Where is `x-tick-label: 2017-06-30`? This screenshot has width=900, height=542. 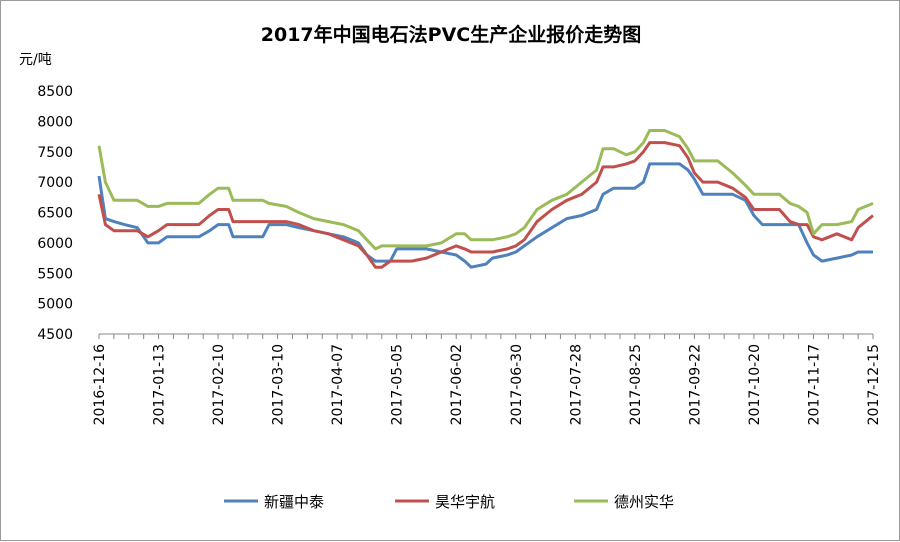 x-tick-label: 2017-06-30 is located at coordinates (517, 384).